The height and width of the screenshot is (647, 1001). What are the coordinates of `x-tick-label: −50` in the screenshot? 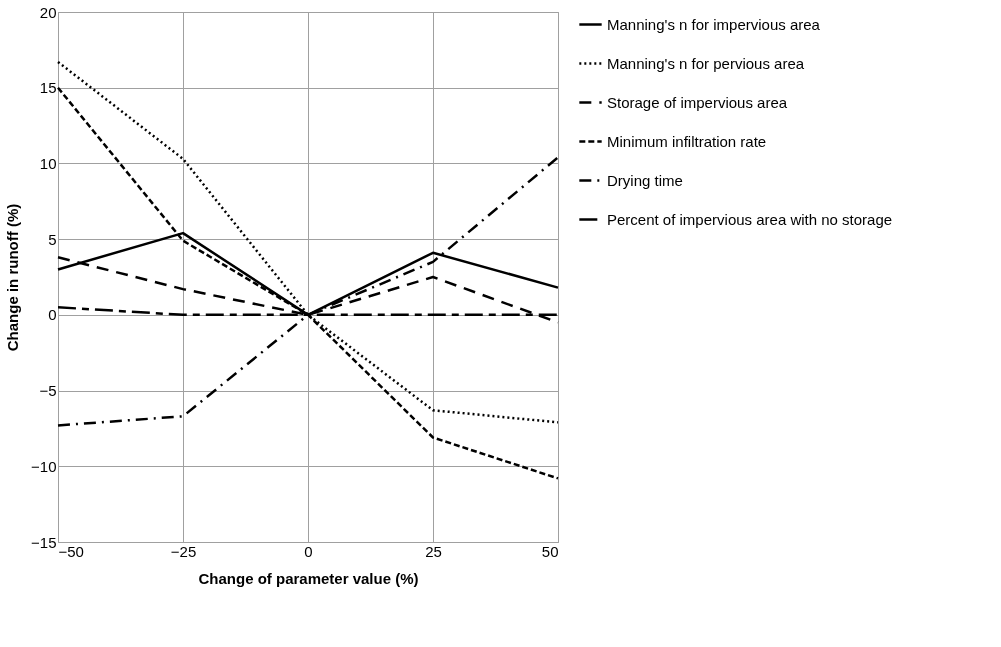 It's located at (71, 551).